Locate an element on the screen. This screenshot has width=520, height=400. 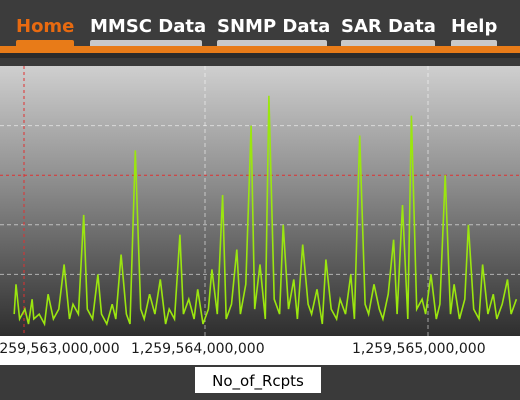
x-tick-label: 1,259,564,000,000 is located at coordinates (198, 349).